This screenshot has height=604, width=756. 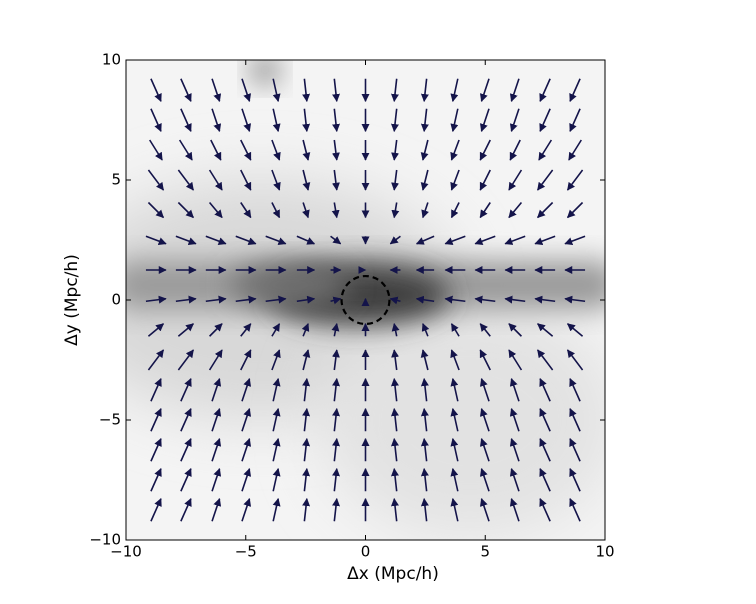 What do you see at coordinates (246, 552) in the screenshot?
I see `x-tick-label: −5` at bounding box center [246, 552].